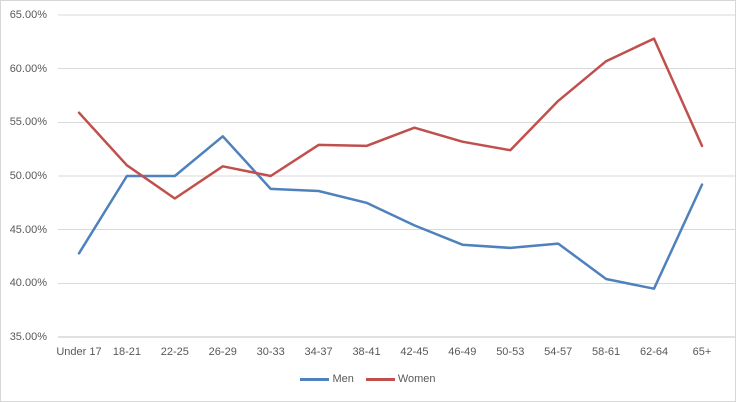  What do you see at coordinates (315, 379) in the screenshot?
I see `men-line-swatch` at bounding box center [315, 379].